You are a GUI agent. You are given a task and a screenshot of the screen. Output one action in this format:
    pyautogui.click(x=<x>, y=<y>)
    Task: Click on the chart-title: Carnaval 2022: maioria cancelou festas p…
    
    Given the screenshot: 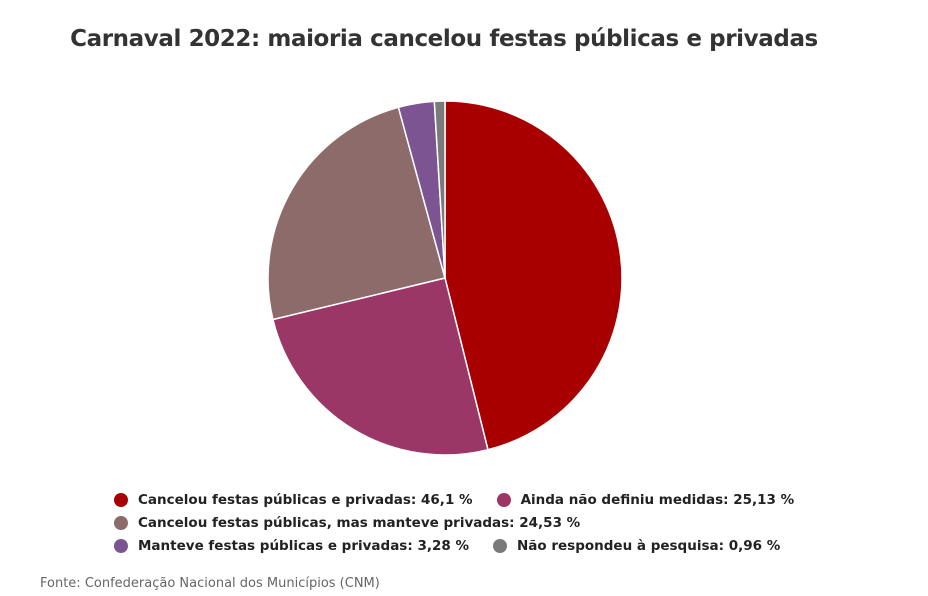 What is the action you would take?
    pyautogui.click(x=444, y=39)
    